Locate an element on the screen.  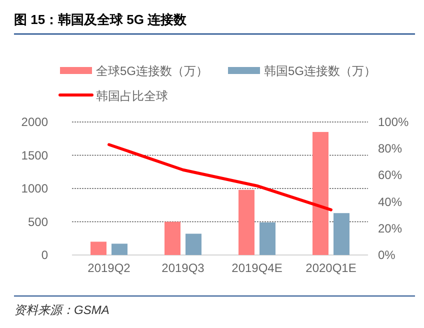
y2-tick-label: 80% is located at coordinates (390, 149).